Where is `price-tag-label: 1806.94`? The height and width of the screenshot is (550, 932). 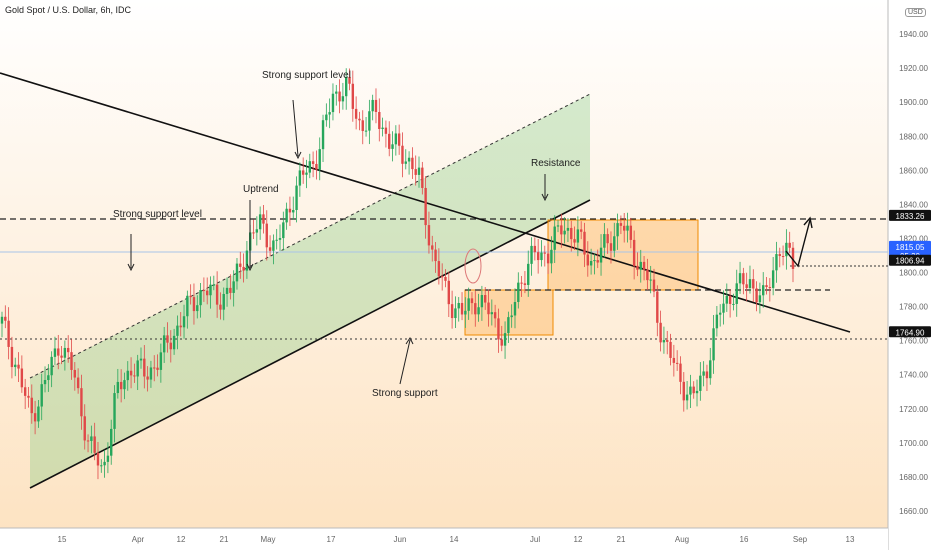 price-tag-label: 1806.94 is located at coordinates (910, 261).